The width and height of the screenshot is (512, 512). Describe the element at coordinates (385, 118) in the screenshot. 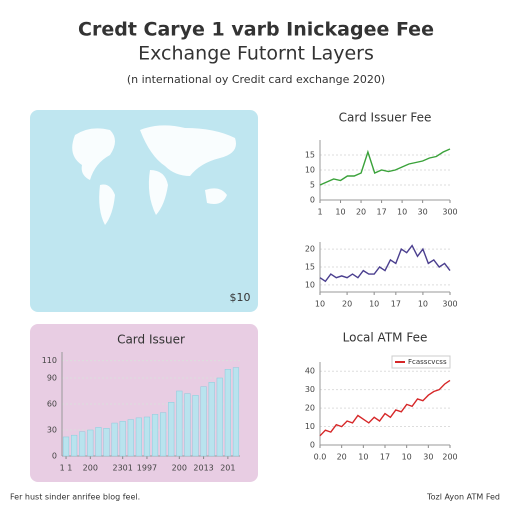

I see `chart-title: Card Issuer Fee` at that location.